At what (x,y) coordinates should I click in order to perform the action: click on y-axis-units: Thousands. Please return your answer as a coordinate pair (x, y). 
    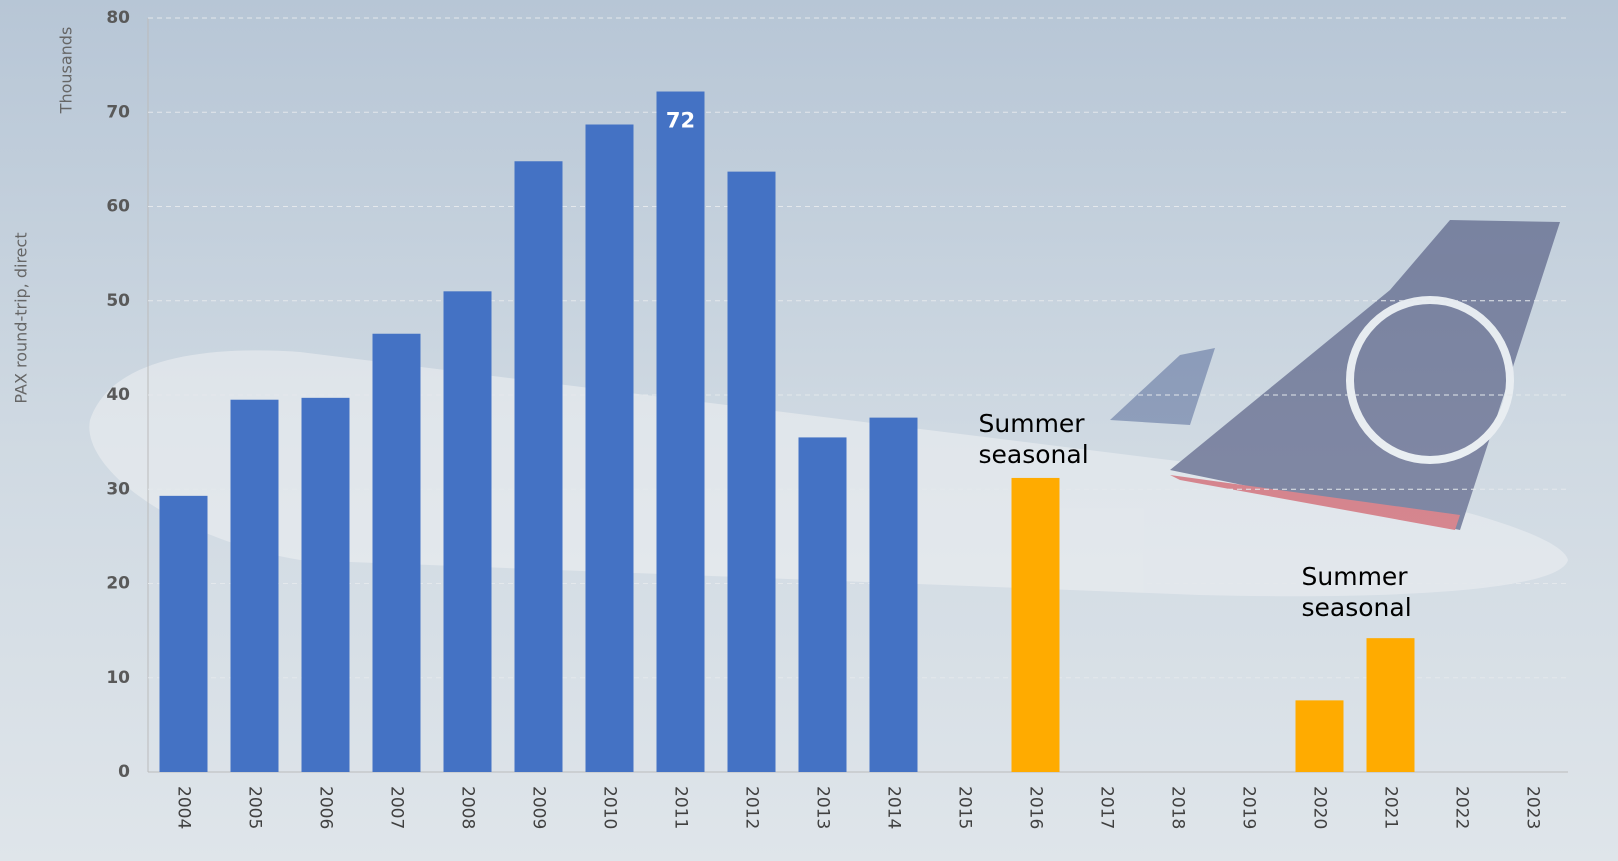
    Looking at the image, I should click on (66, 71).